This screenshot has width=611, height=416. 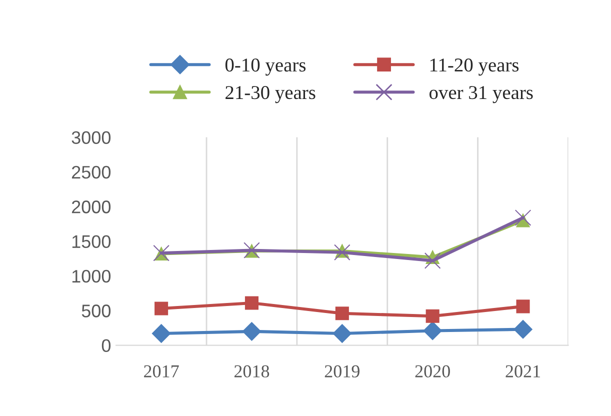 I want to click on y-tick-label: 3000, so click(x=91, y=137).